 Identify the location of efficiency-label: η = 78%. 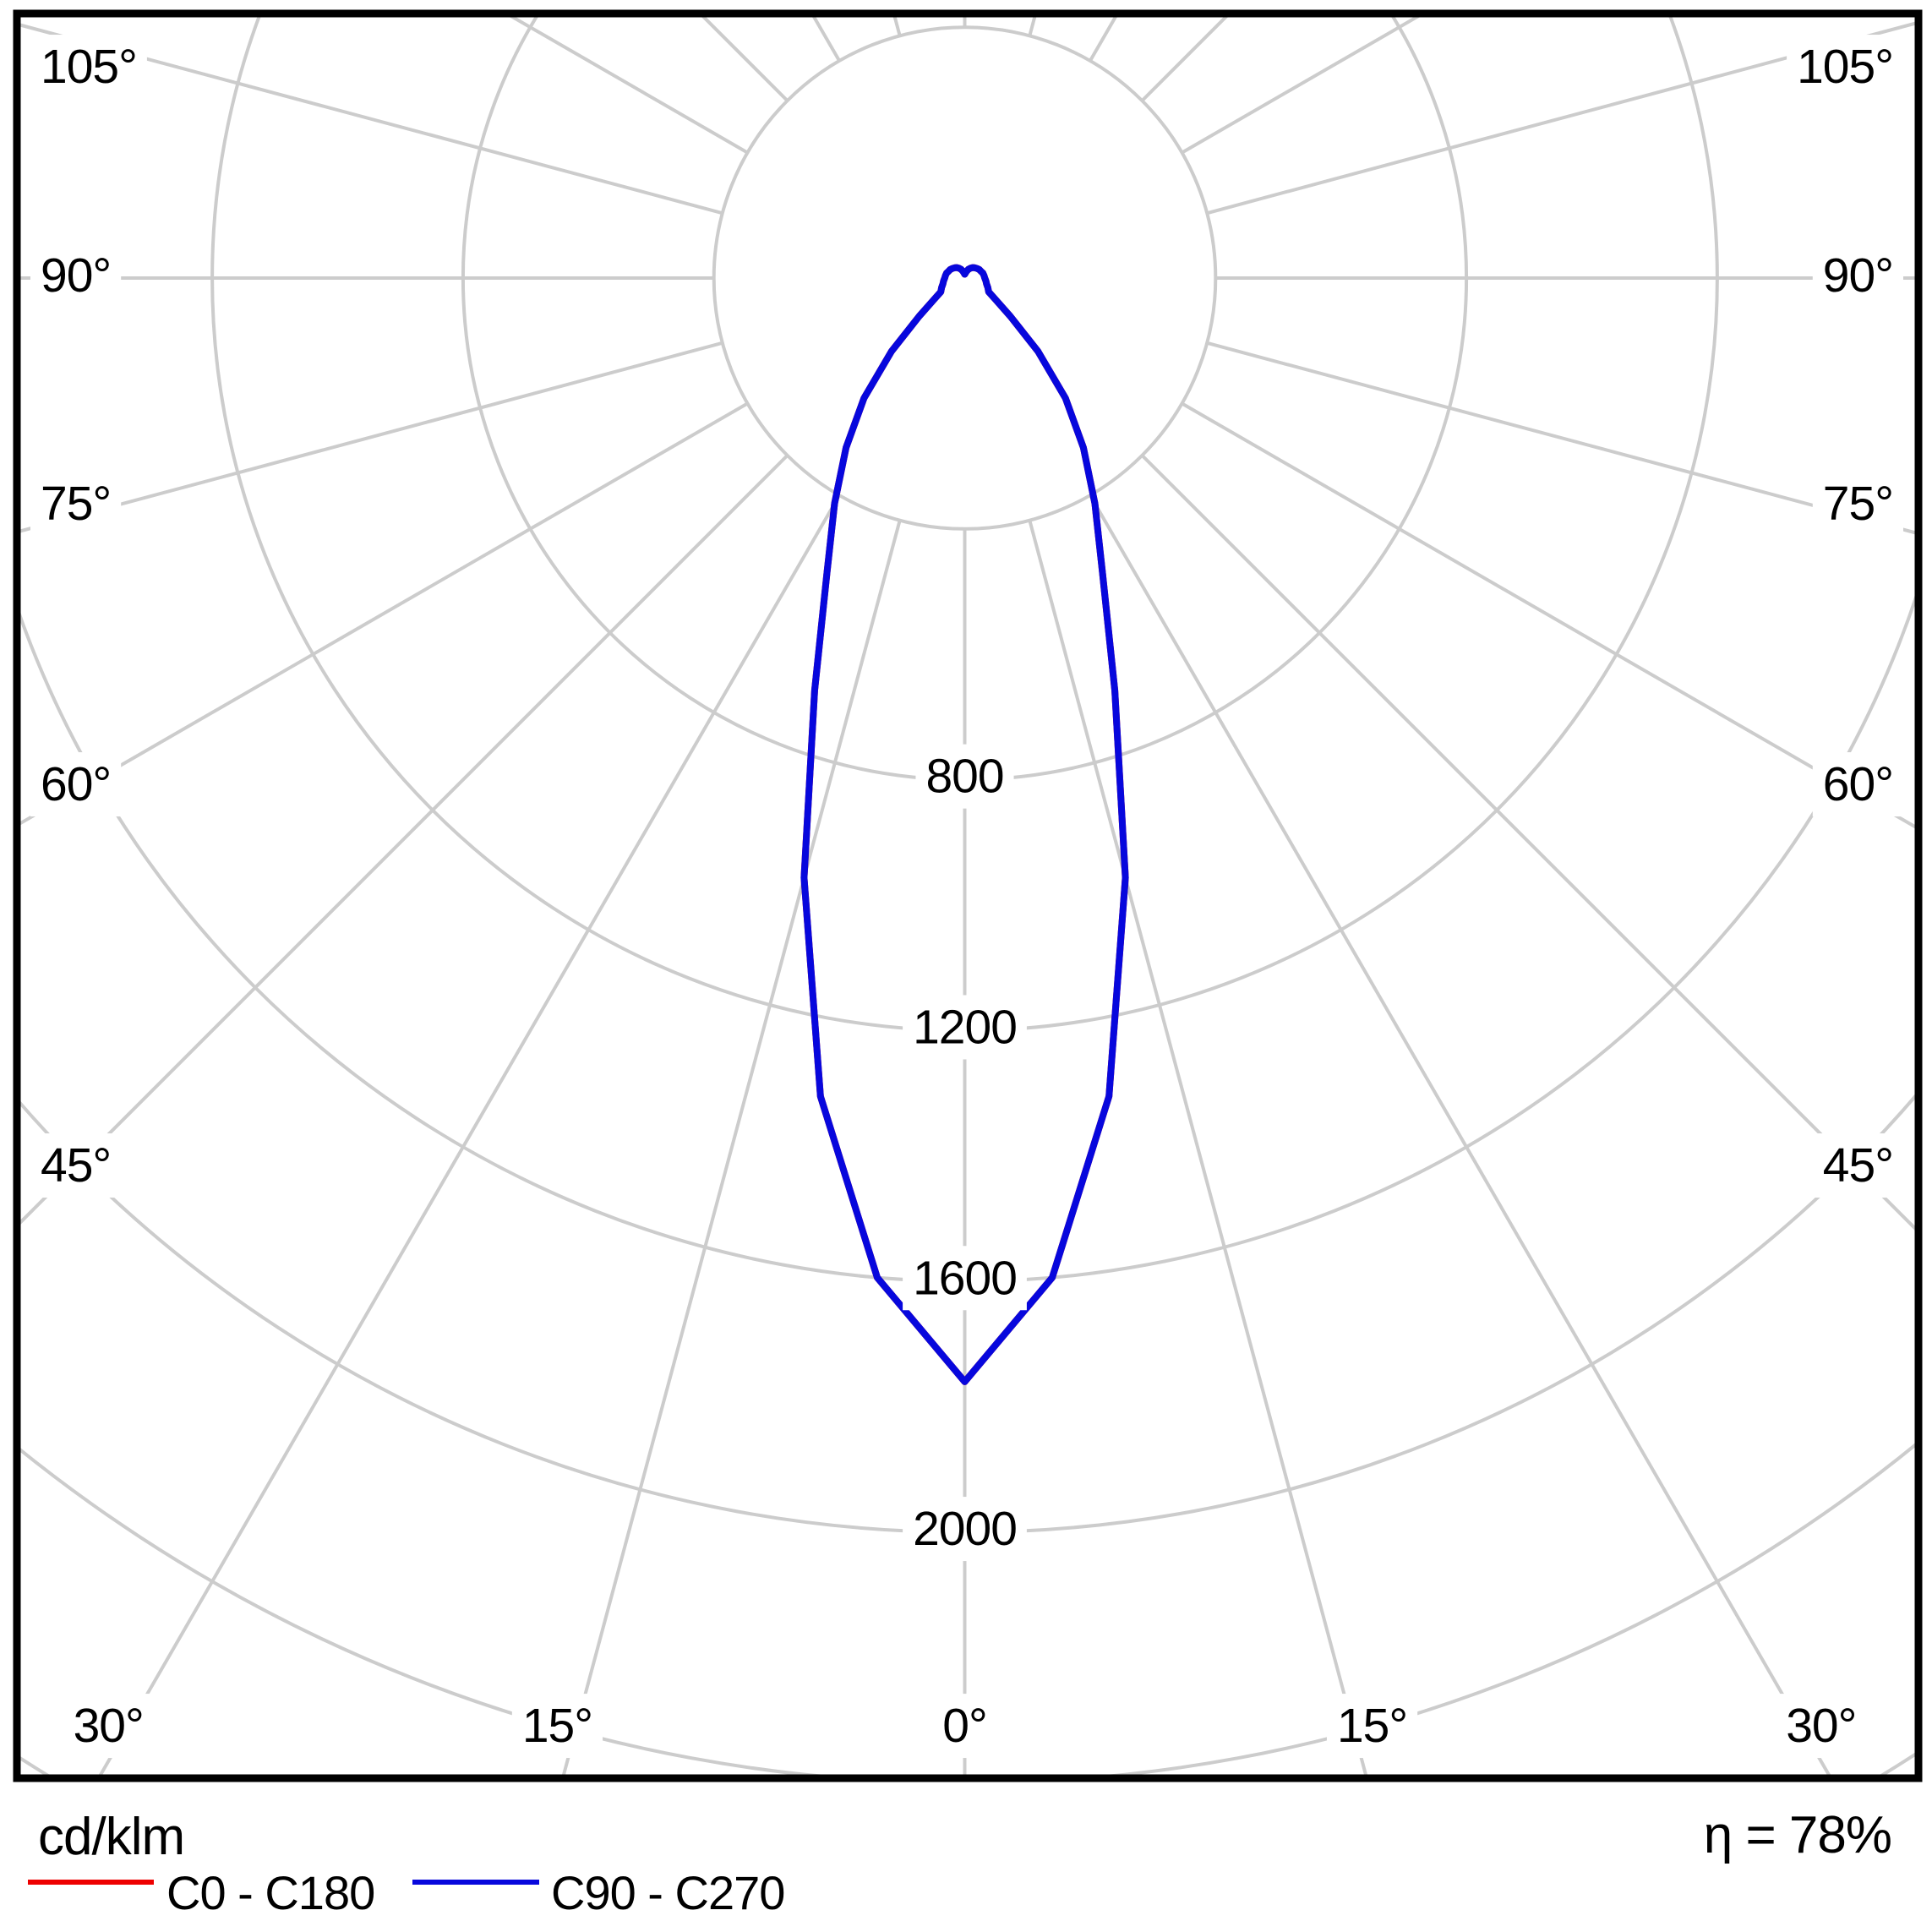
(1797, 1835).